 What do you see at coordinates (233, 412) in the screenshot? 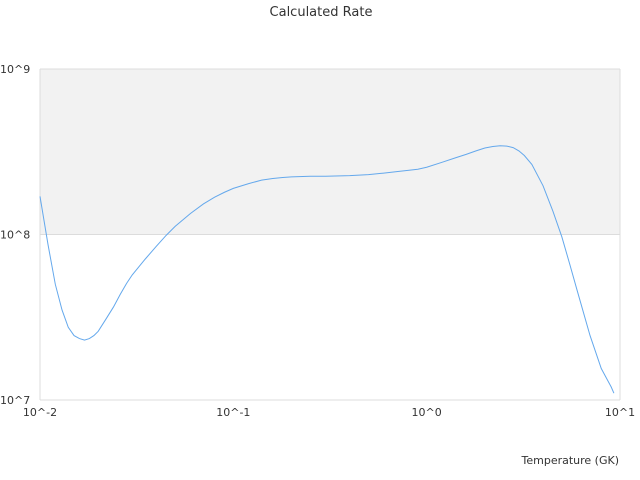
I see `x-tick-label: 10^-1` at bounding box center [233, 412].